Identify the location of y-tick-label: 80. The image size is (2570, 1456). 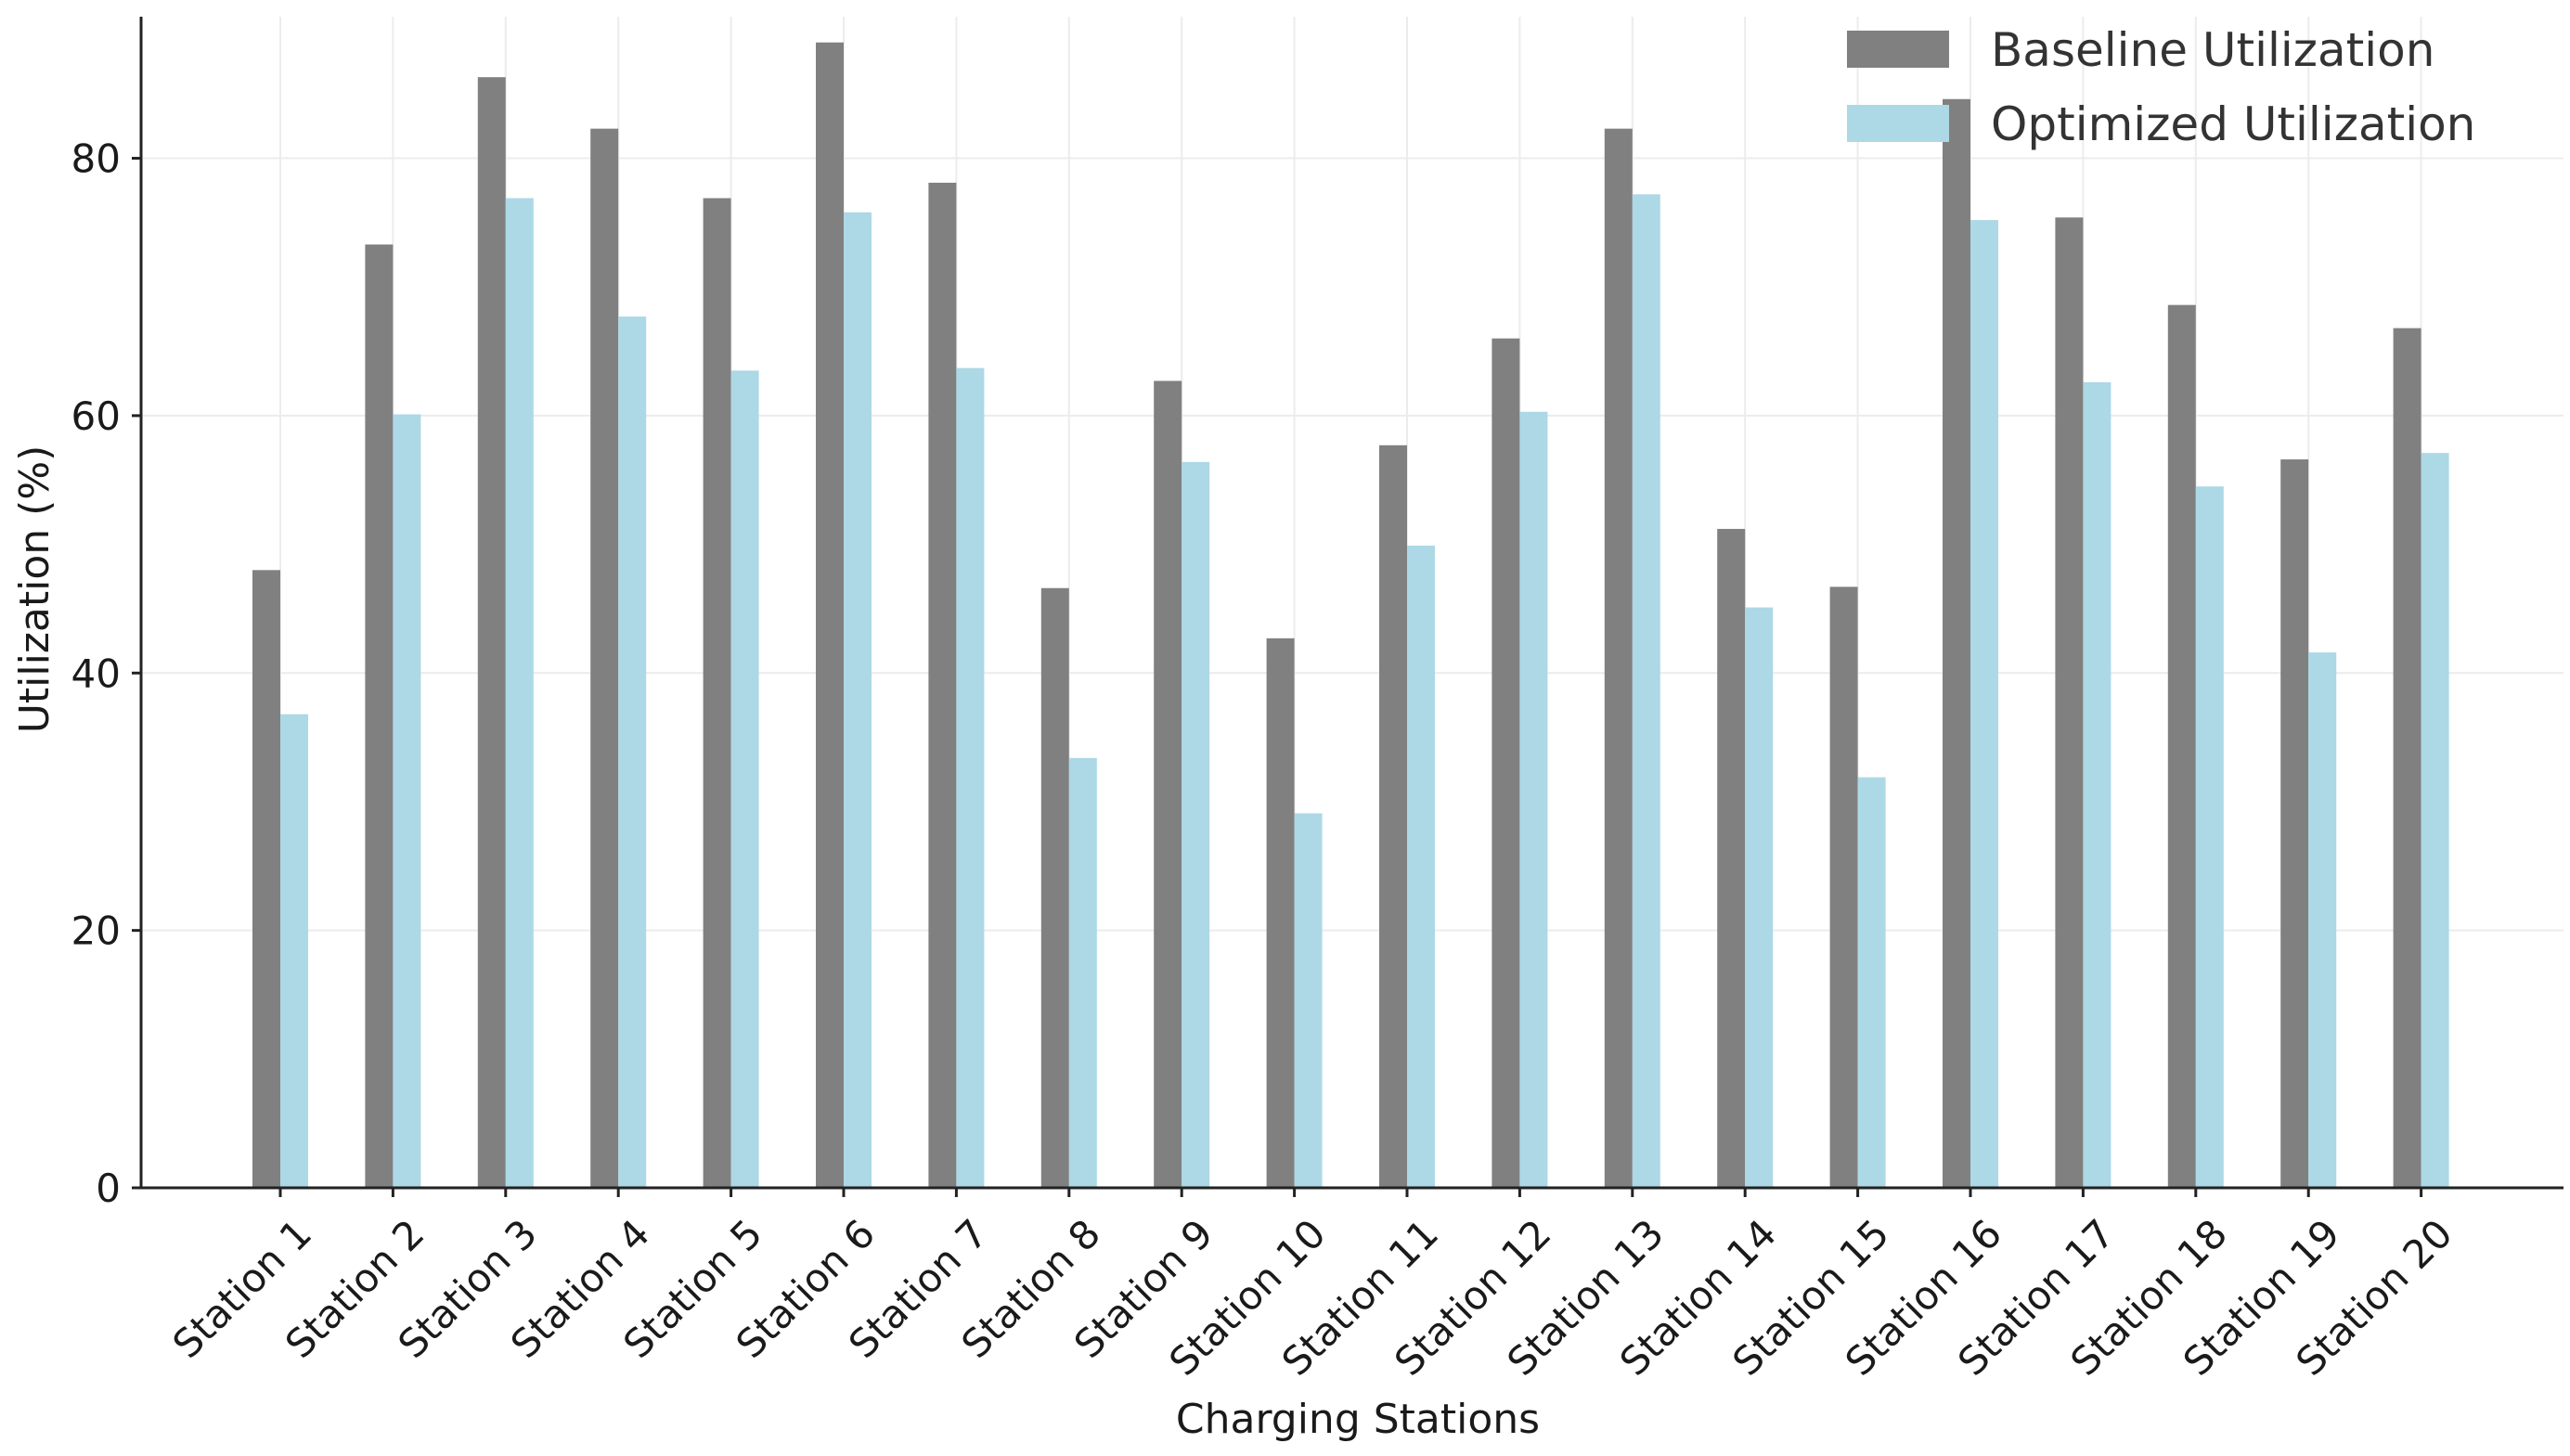
(96, 159).